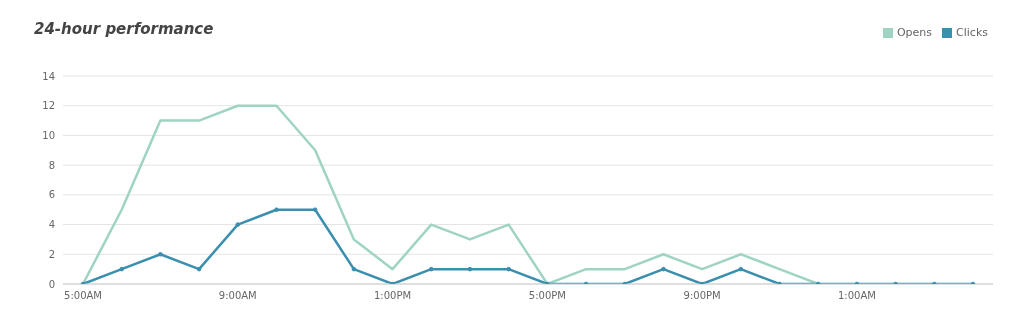  Describe the element at coordinates (51, 165) in the screenshot. I see `y-tick-label: 8` at that location.